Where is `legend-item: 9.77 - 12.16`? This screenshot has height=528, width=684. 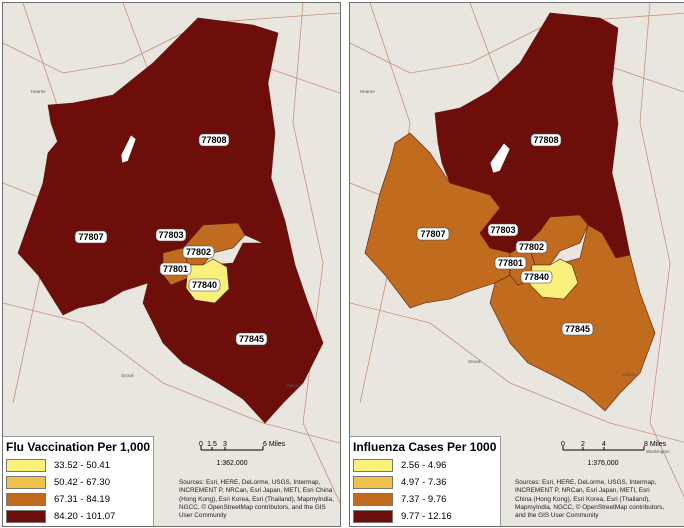 legend-item: 9.77 - 12.16 is located at coordinates (402, 516).